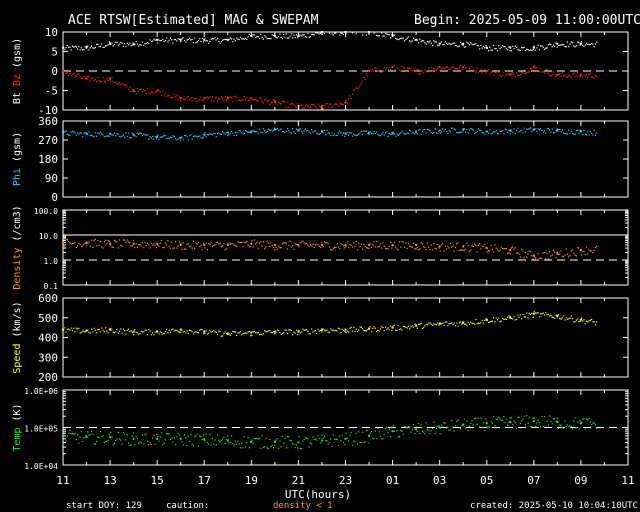 The width and height of the screenshot is (640, 512). Describe the element at coordinates (54, 197) in the screenshot. I see `phi-ytick-label: 0` at that location.